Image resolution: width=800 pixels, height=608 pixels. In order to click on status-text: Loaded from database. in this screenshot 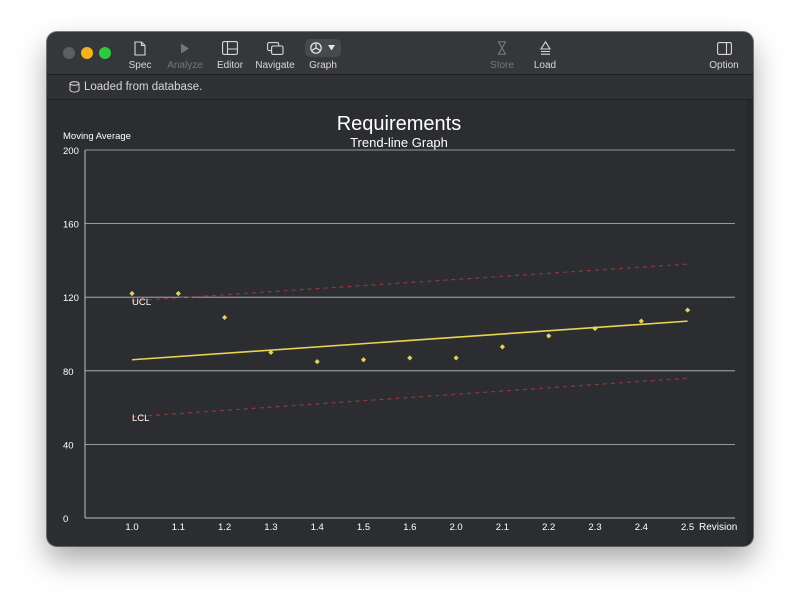, I will do `click(143, 87)`.